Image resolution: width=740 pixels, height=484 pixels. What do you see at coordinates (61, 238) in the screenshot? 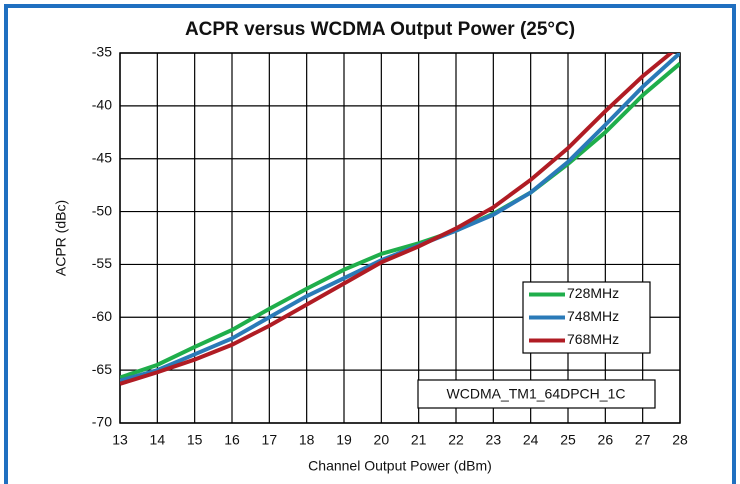
I see `y-axis-label: ACPR (dBc)` at bounding box center [61, 238].